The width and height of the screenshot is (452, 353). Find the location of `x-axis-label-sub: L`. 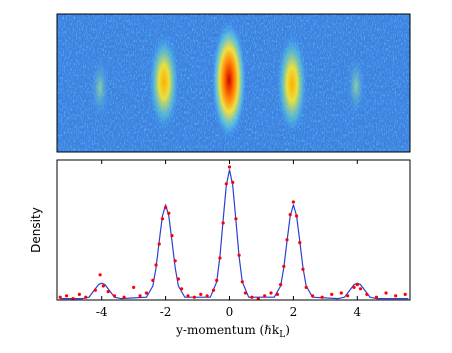

x-axis-label-sub: L is located at coordinates (282, 335).